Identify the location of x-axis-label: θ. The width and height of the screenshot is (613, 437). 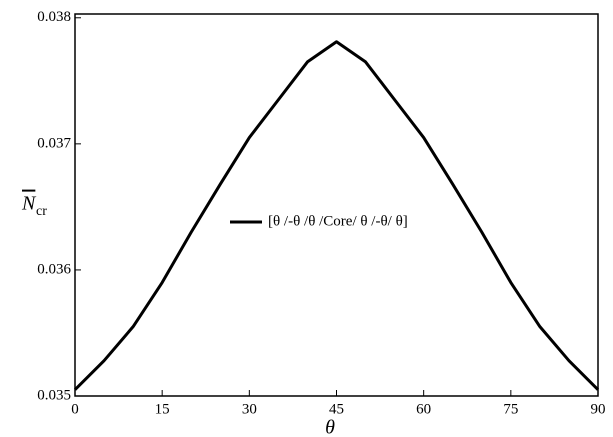
(330, 427).